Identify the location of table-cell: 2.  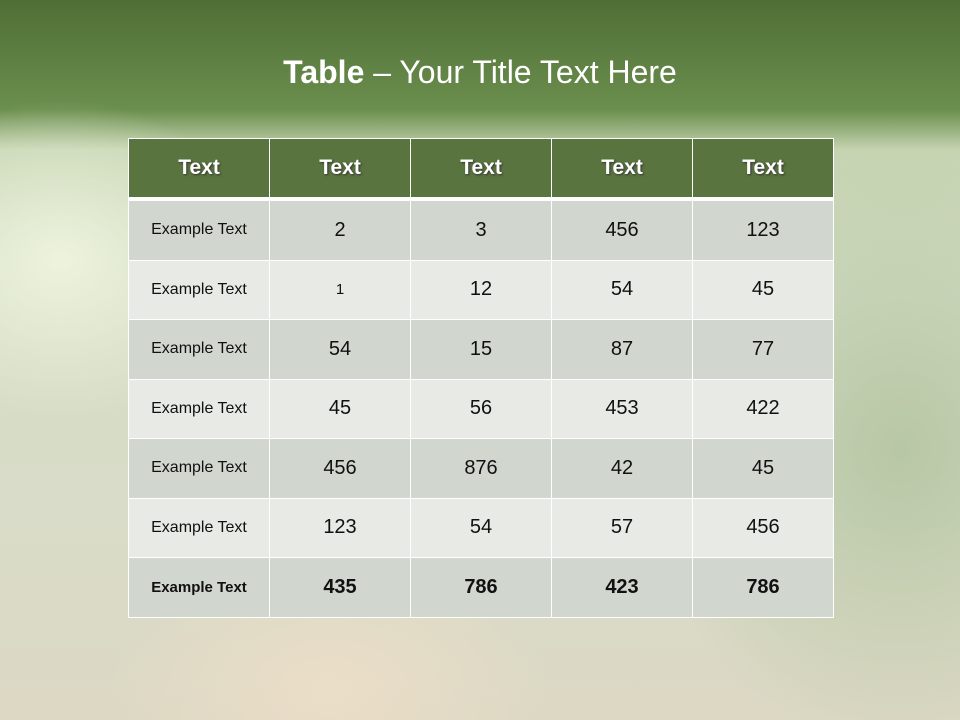
(340, 229).